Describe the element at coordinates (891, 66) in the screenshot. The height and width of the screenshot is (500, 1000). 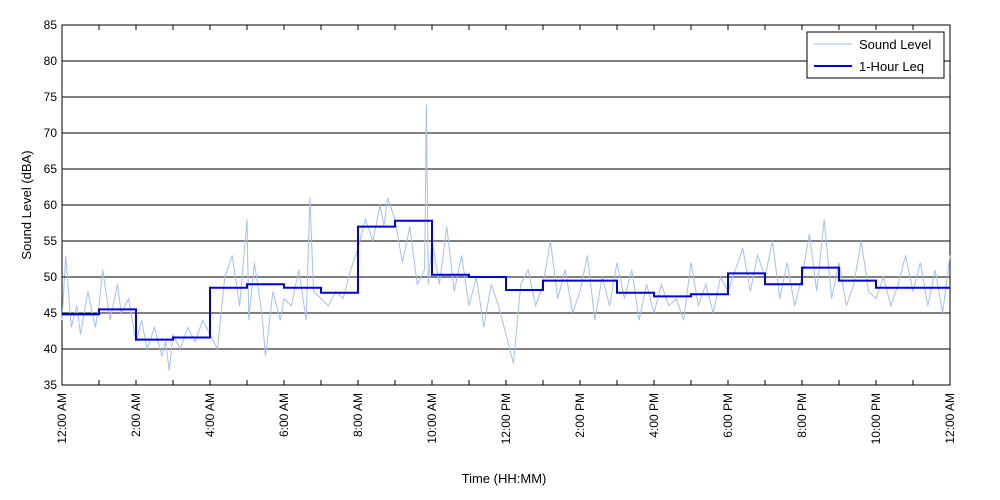
I see `legend-label-leq: 1-Hour Leq` at that location.